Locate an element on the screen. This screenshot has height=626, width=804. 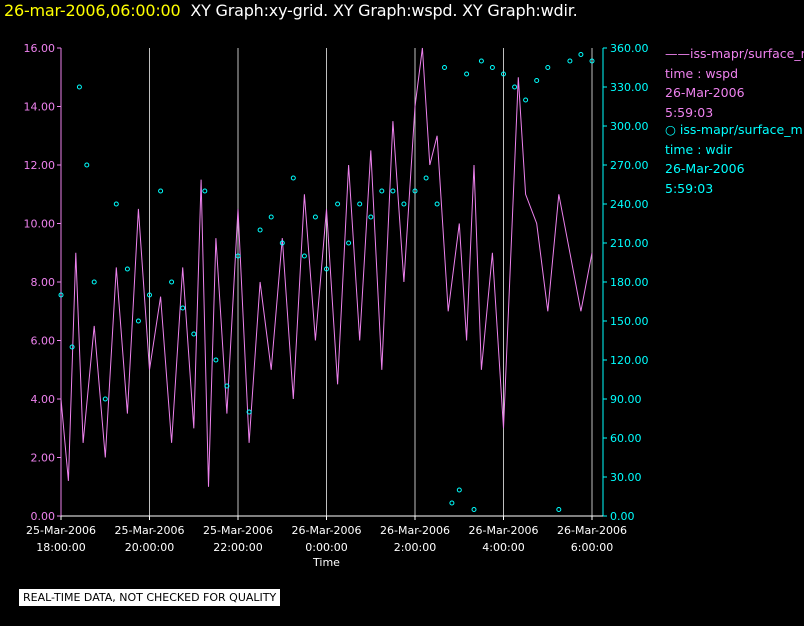
x-tick-label-time: 0:00:00 is located at coordinates (326, 547).